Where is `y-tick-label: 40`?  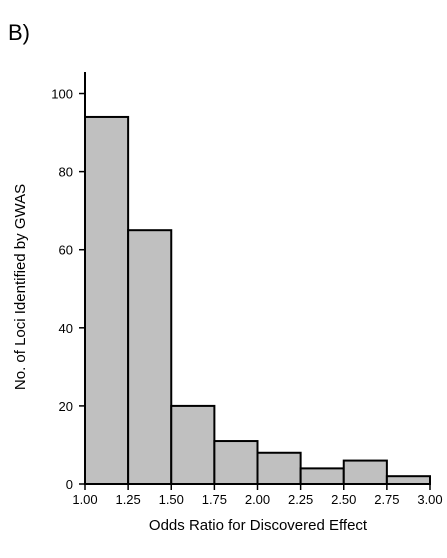 y-tick-label: 40 is located at coordinates (66, 328).